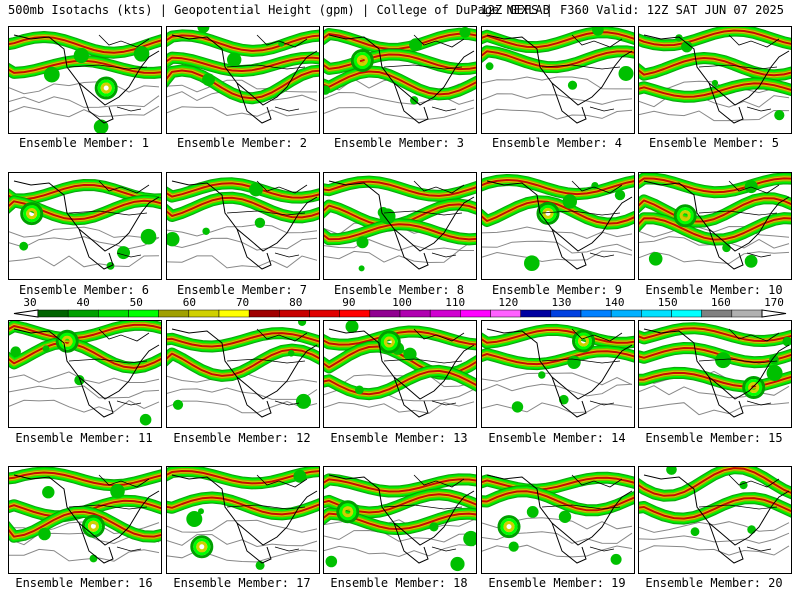 The height and width of the screenshot is (600, 800). I want to click on member-caption: Ensemble Member: 13, so click(399, 438).